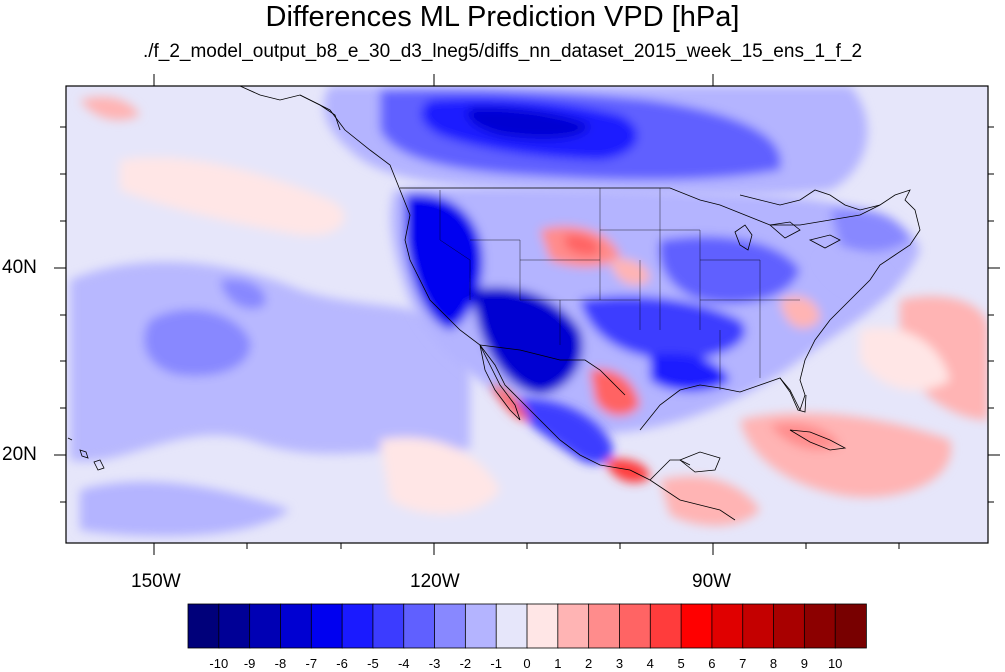 This screenshot has height=672, width=1005. Describe the element at coordinates (710, 501) in the screenshot. I see `central-america-pink` at that location.